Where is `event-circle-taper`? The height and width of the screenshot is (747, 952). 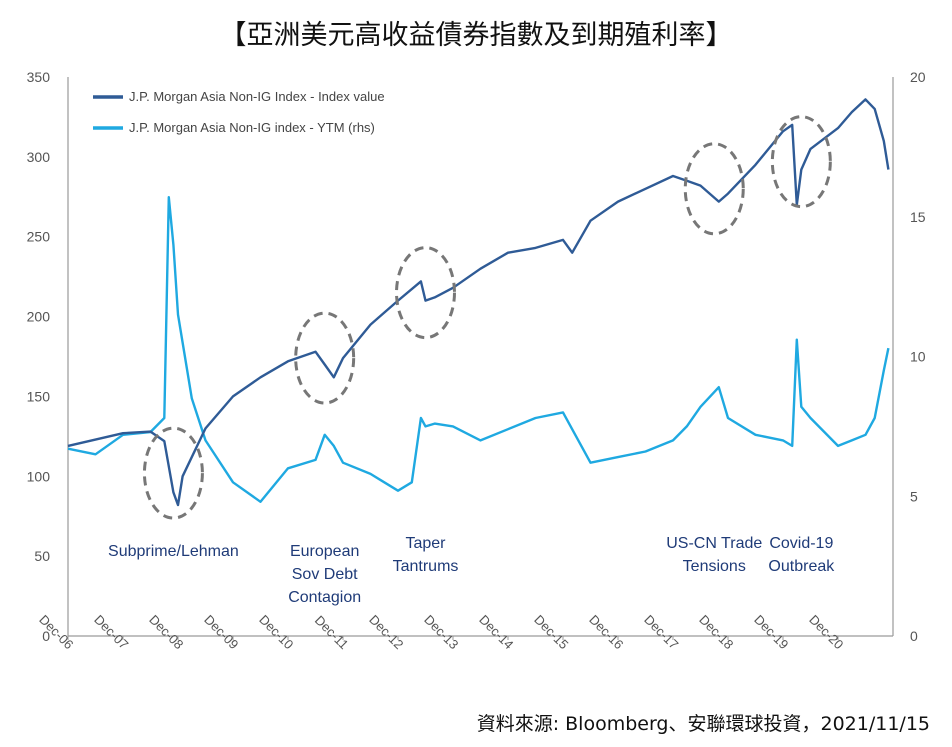
event-circle-taper is located at coordinates (425, 293).